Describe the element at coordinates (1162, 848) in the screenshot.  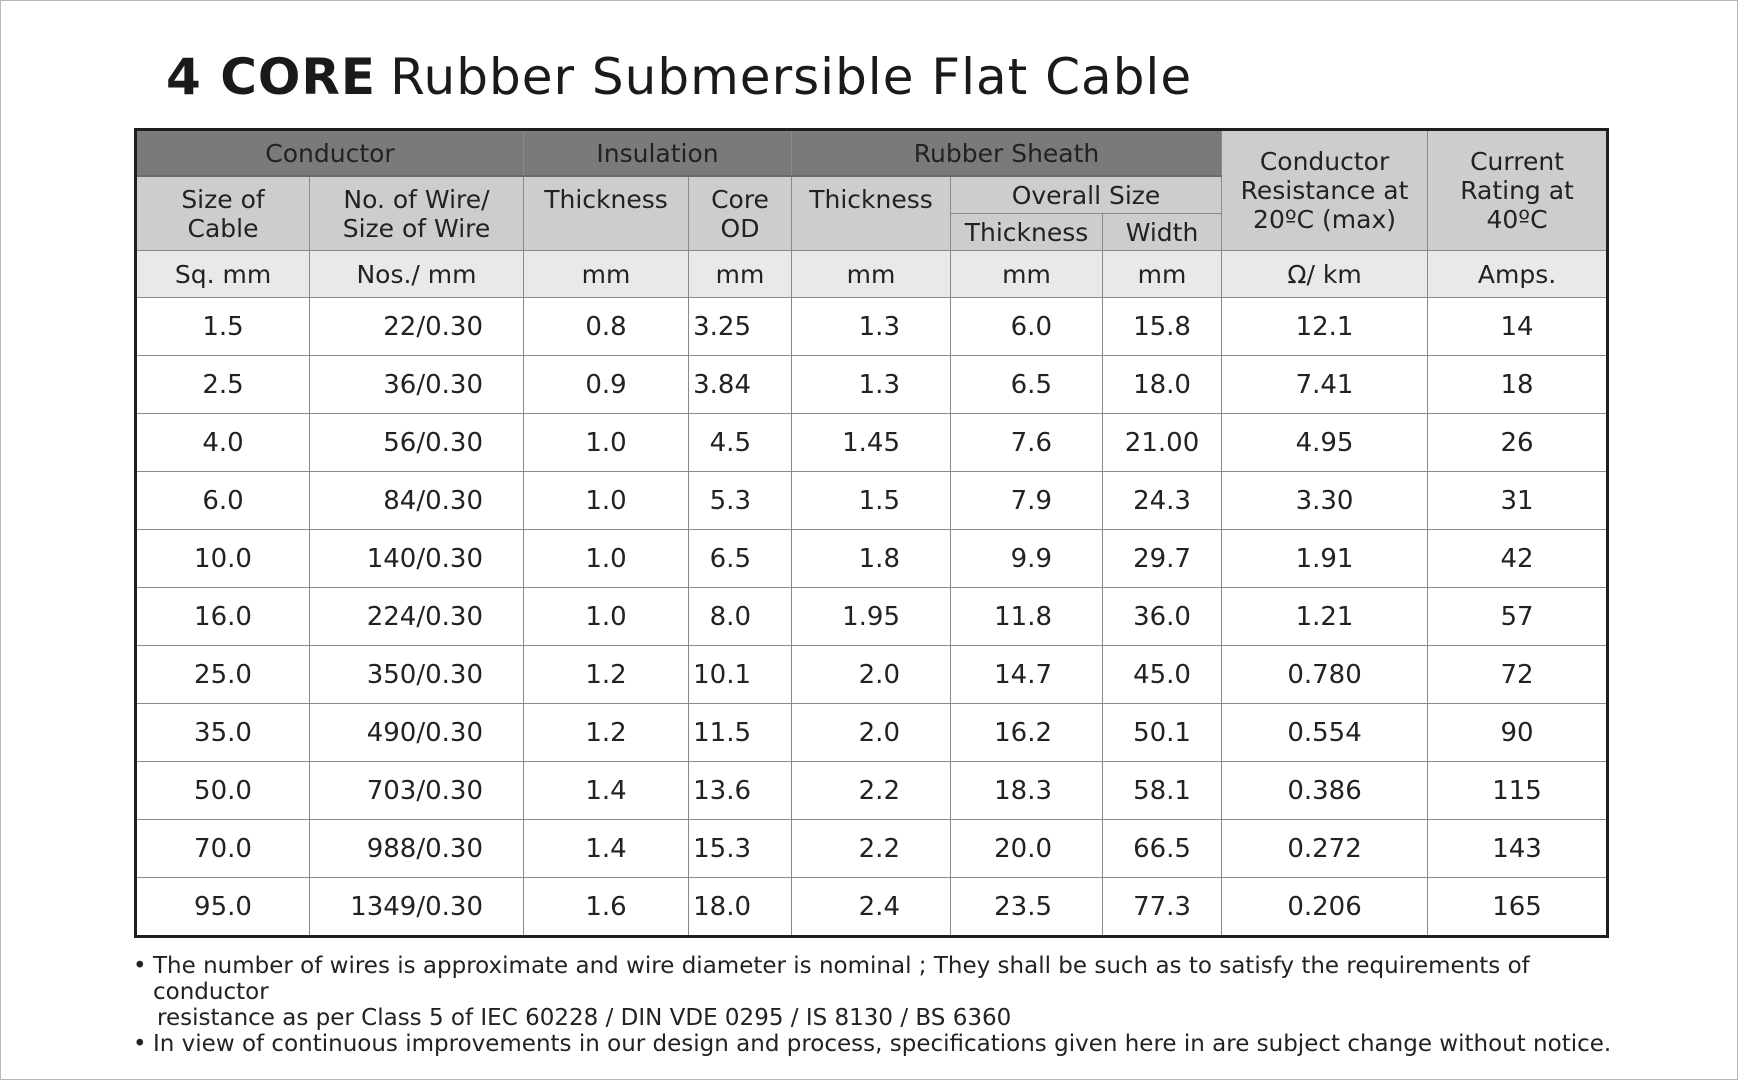
I see `table-cell: 66.5` at that location.